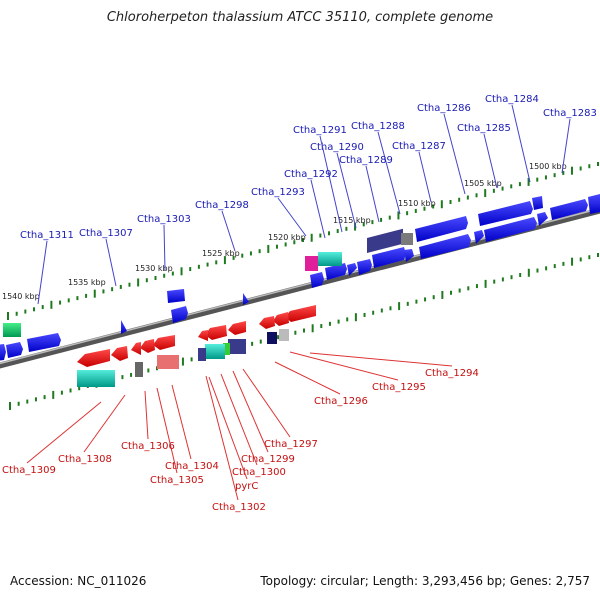  I want to click on forward-gene-label: Ctha_1293, so click(278, 192).